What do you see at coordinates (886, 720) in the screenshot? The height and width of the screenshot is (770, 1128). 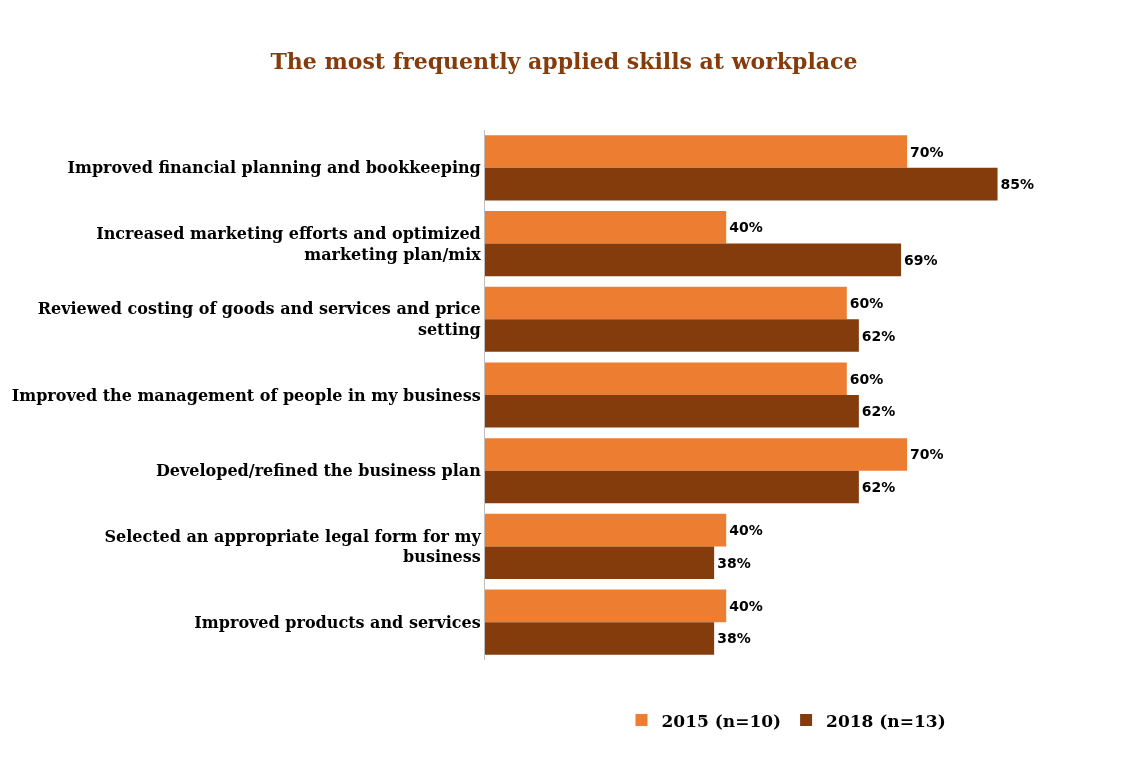 I see `legend-label: 2018 (n=13)` at bounding box center [886, 720].